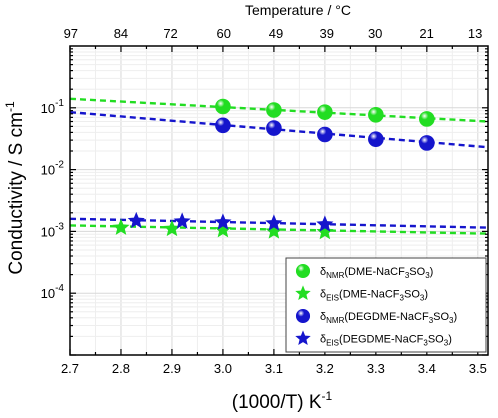  I want to click on x-tick-label: 3.5, so click(478, 368).